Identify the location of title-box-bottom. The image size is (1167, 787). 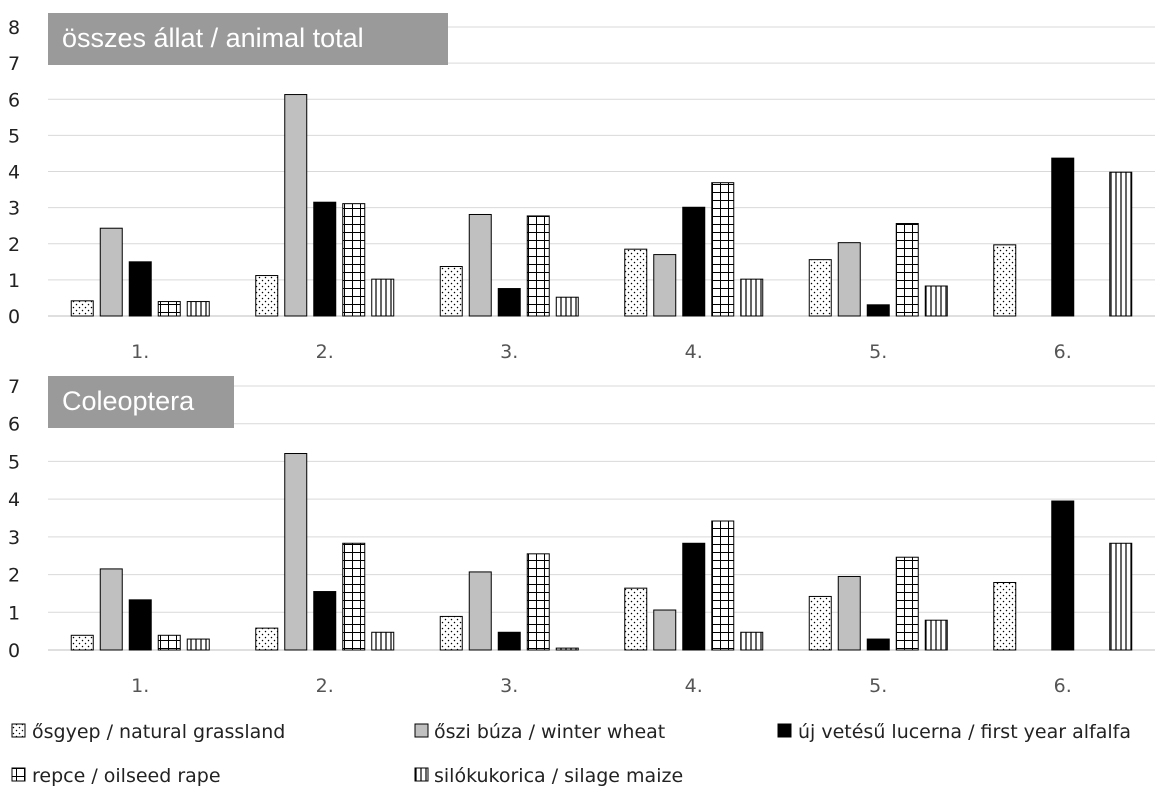
(141, 402).